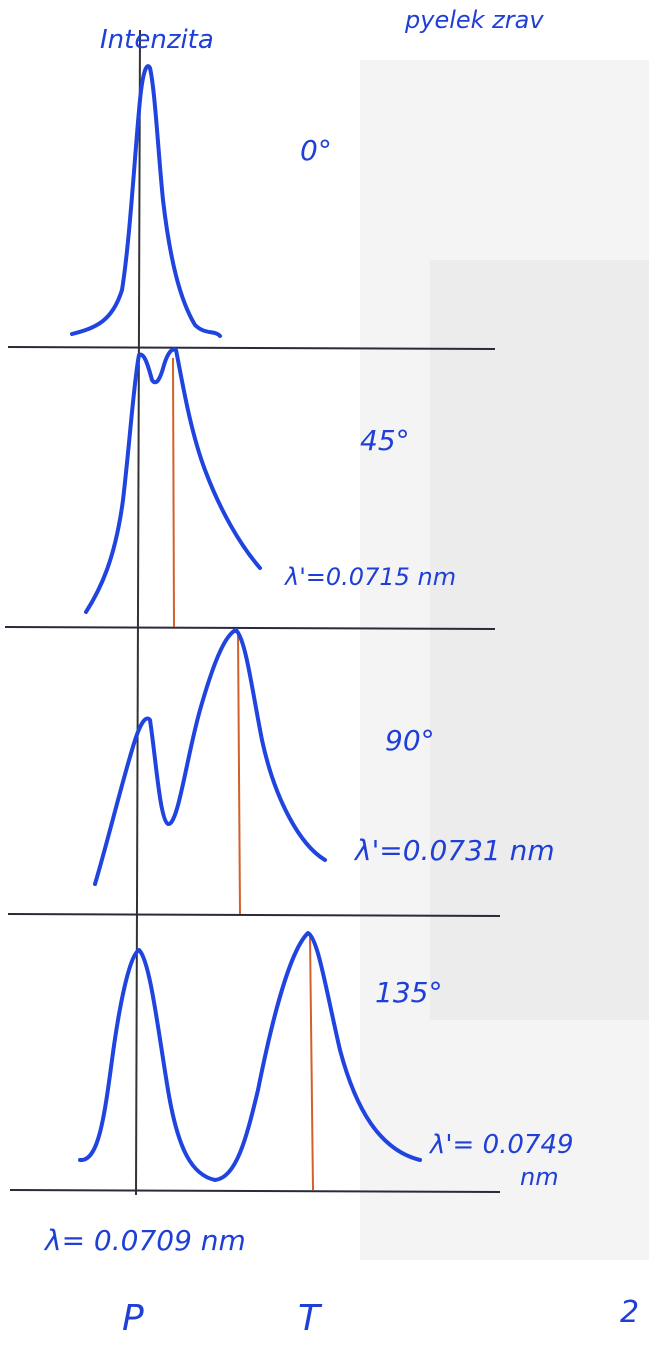 Image resolution: width=649 pixels, height=1351 pixels. What do you see at coordinates (629, 1312) in the screenshot?
I see `page-number: 2` at bounding box center [629, 1312].